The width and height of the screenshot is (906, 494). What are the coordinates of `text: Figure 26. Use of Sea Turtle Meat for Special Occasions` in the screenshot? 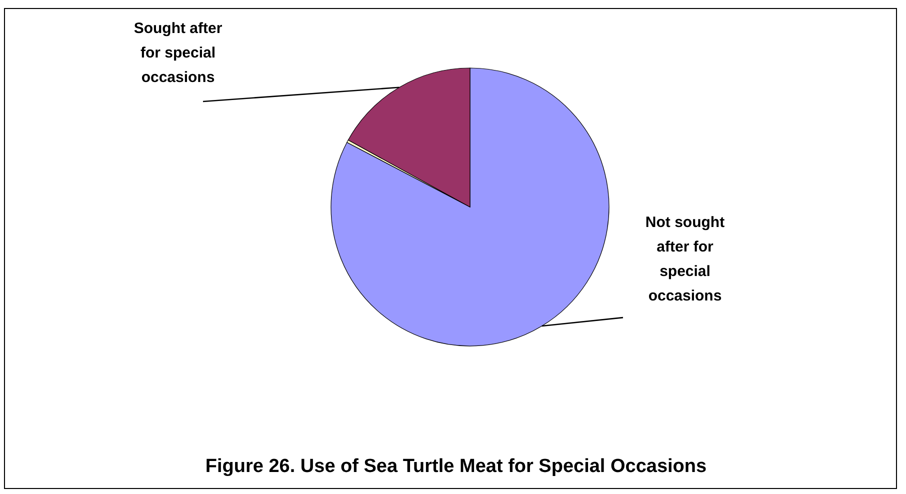 It's located at (456, 466).